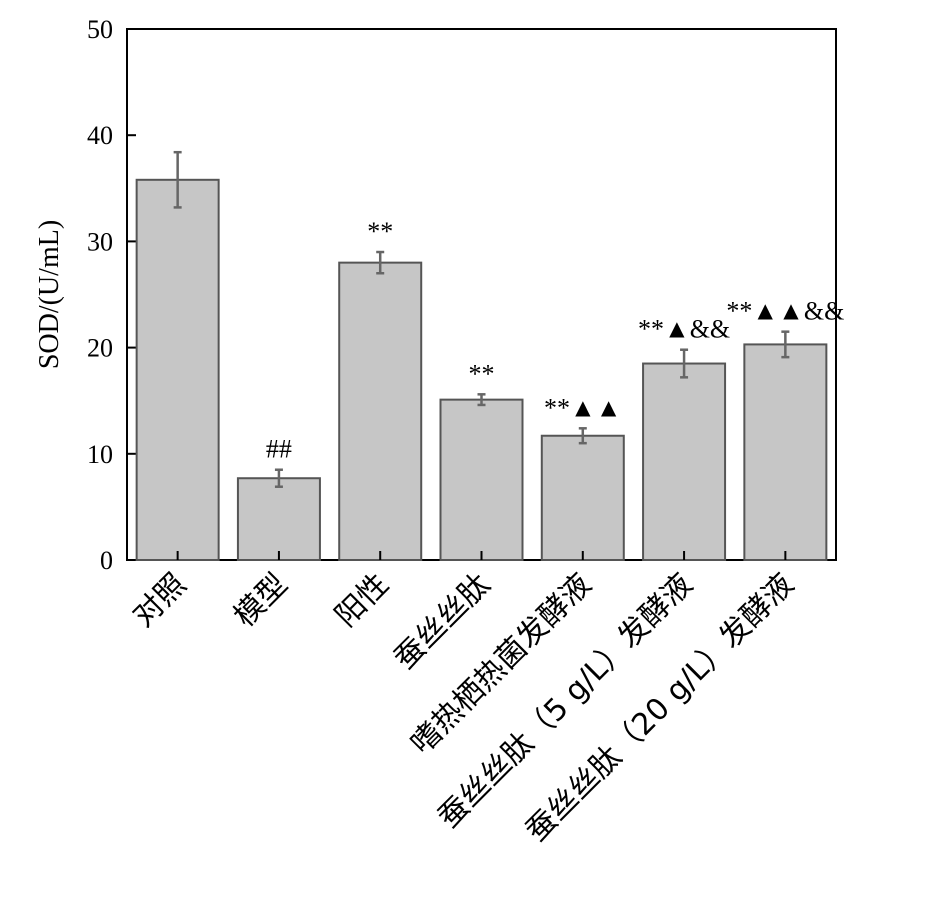 The image size is (943, 901). Describe the element at coordinates (100, 454) in the screenshot. I see `y-tick-label: 10` at that location.